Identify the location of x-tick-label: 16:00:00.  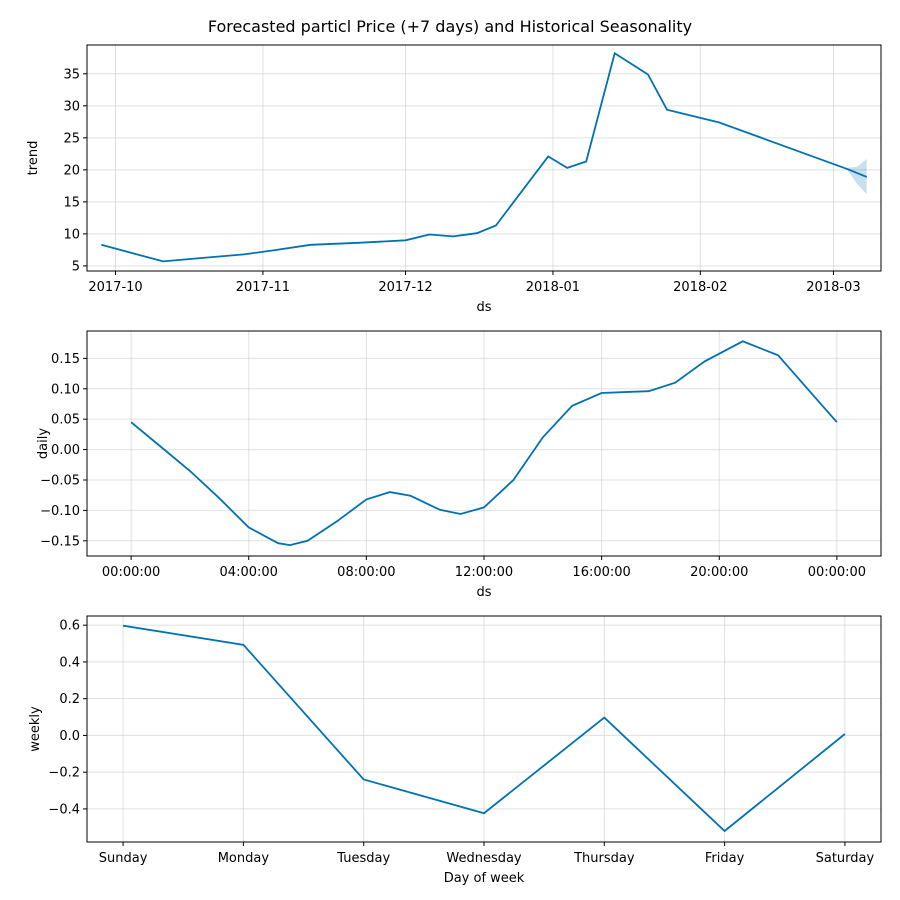
(601, 572).